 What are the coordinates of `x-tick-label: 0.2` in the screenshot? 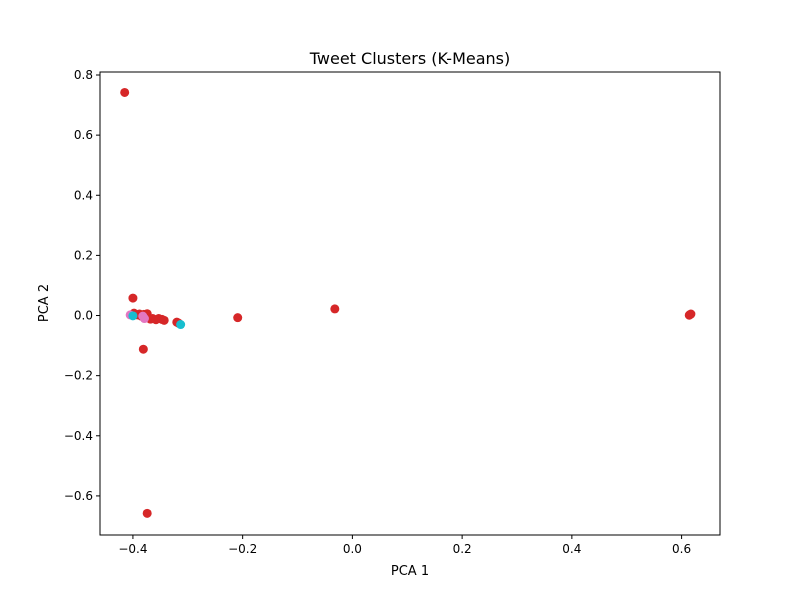 It's located at (462, 549).